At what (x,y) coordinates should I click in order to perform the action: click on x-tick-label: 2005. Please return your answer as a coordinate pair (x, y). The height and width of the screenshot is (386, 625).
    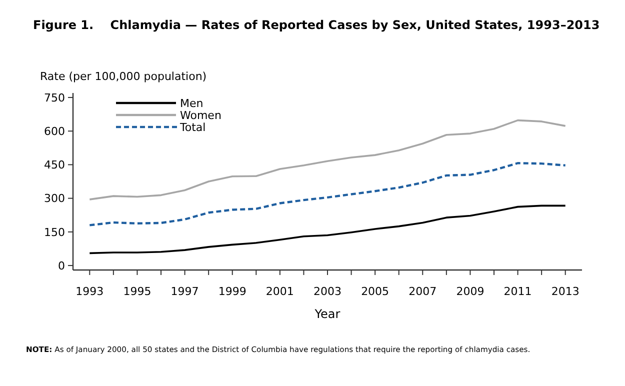
    Looking at the image, I should click on (375, 291).